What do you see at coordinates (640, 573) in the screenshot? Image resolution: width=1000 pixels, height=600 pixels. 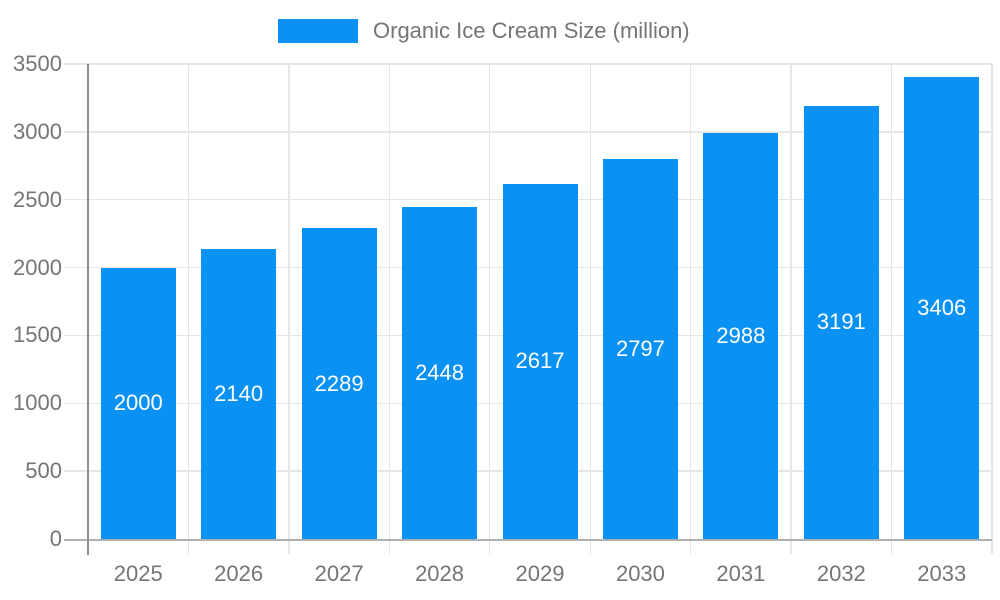 I see `x-tick-label: 2030` at bounding box center [640, 573].